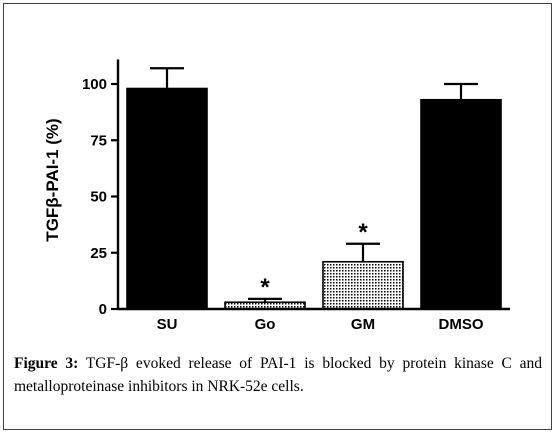  What do you see at coordinates (98, 140) in the screenshot?
I see `y-tick-label-75: 75` at bounding box center [98, 140].